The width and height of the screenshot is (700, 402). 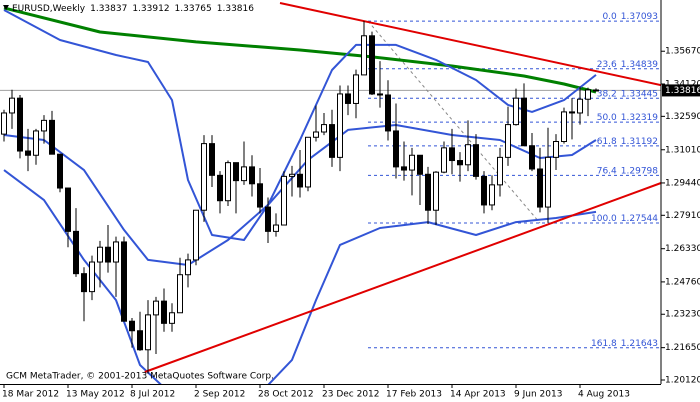 What do you see at coordinates (607, 171) in the screenshot?
I see `fibo-ratio: 76.4` at bounding box center [607, 171].